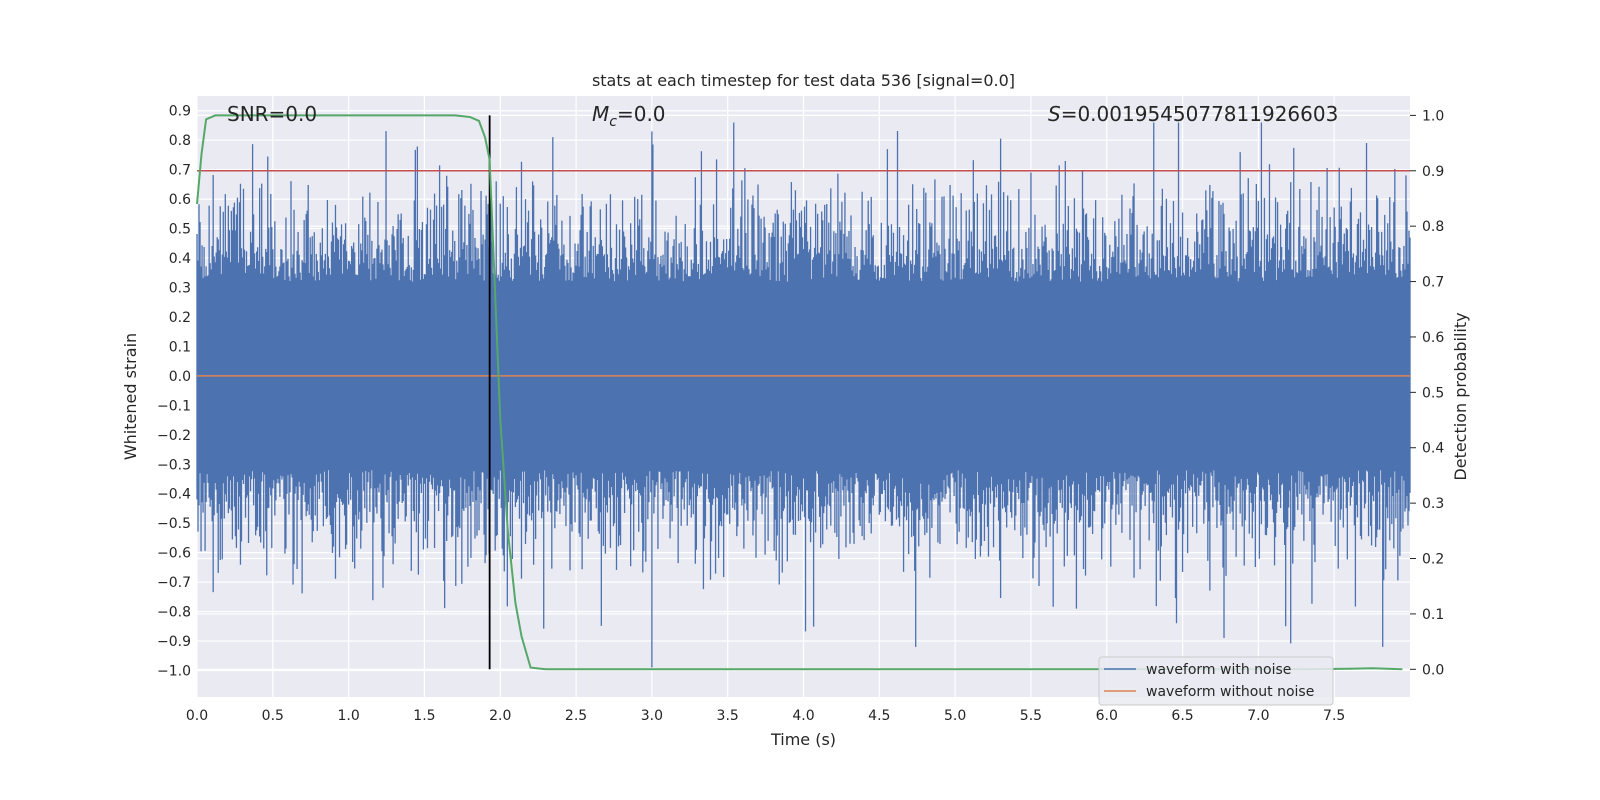  What do you see at coordinates (1433, 283) in the screenshot?
I see `y2-tick-label: 0.7` at bounding box center [1433, 283].